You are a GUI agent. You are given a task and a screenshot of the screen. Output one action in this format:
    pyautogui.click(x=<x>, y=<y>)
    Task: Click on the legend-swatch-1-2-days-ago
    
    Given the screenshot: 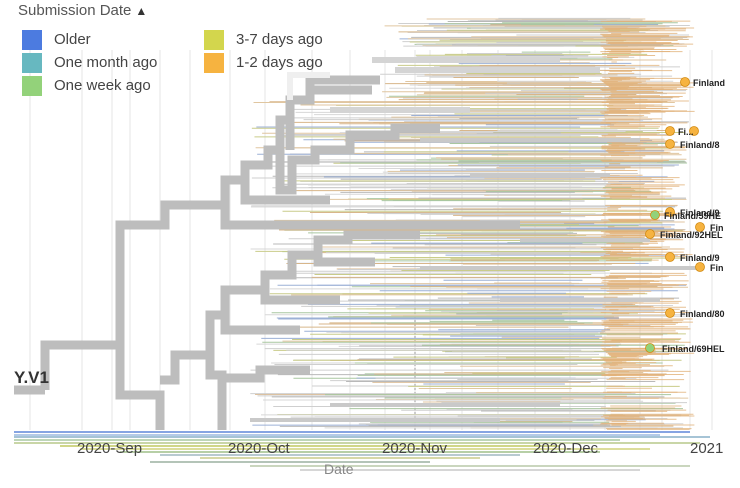 What is the action you would take?
    pyautogui.click(x=214, y=63)
    